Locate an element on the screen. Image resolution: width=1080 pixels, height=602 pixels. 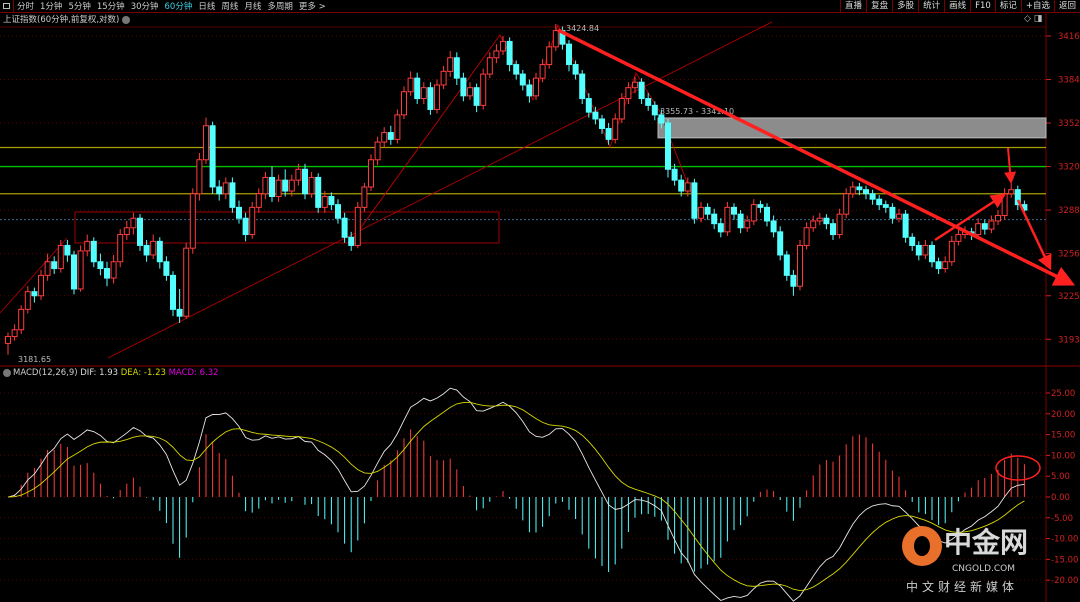
toolbar-button-3: 统计 is located at coordinates (931, 6).